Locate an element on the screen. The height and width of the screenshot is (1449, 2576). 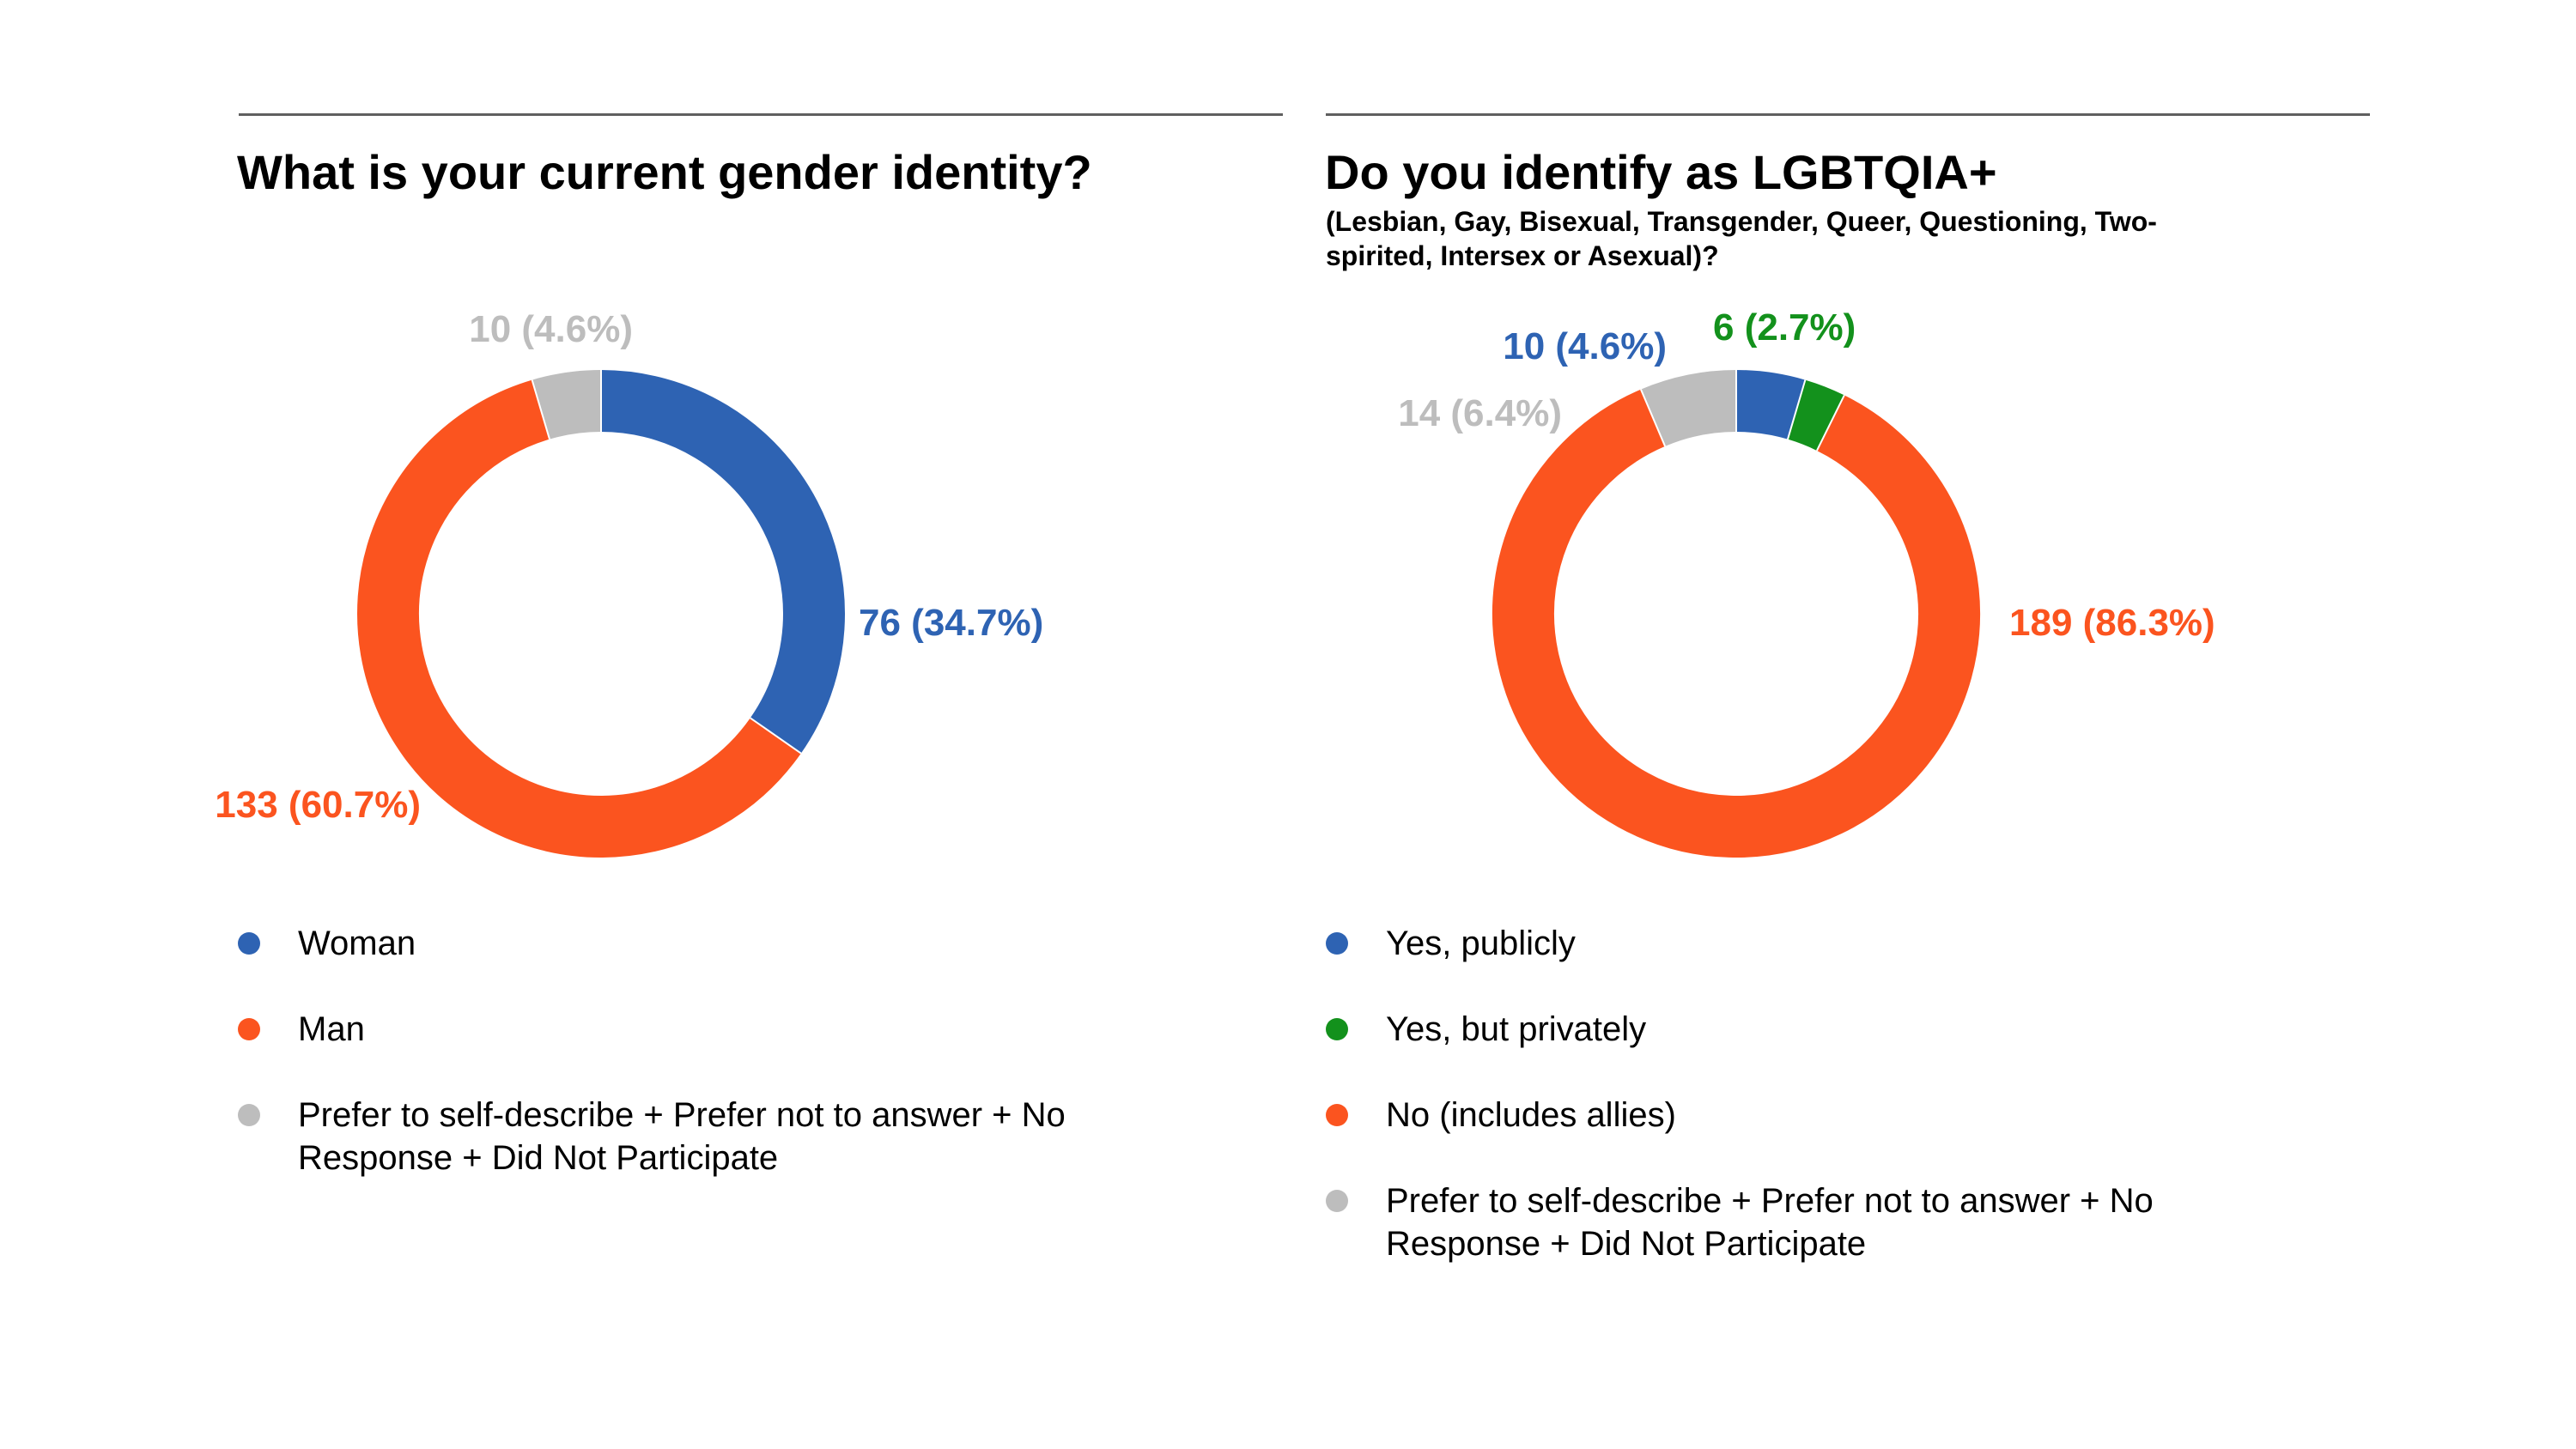
chart1-data-label-2: 189 (86.3%) is located at coordinates (2112, 623).